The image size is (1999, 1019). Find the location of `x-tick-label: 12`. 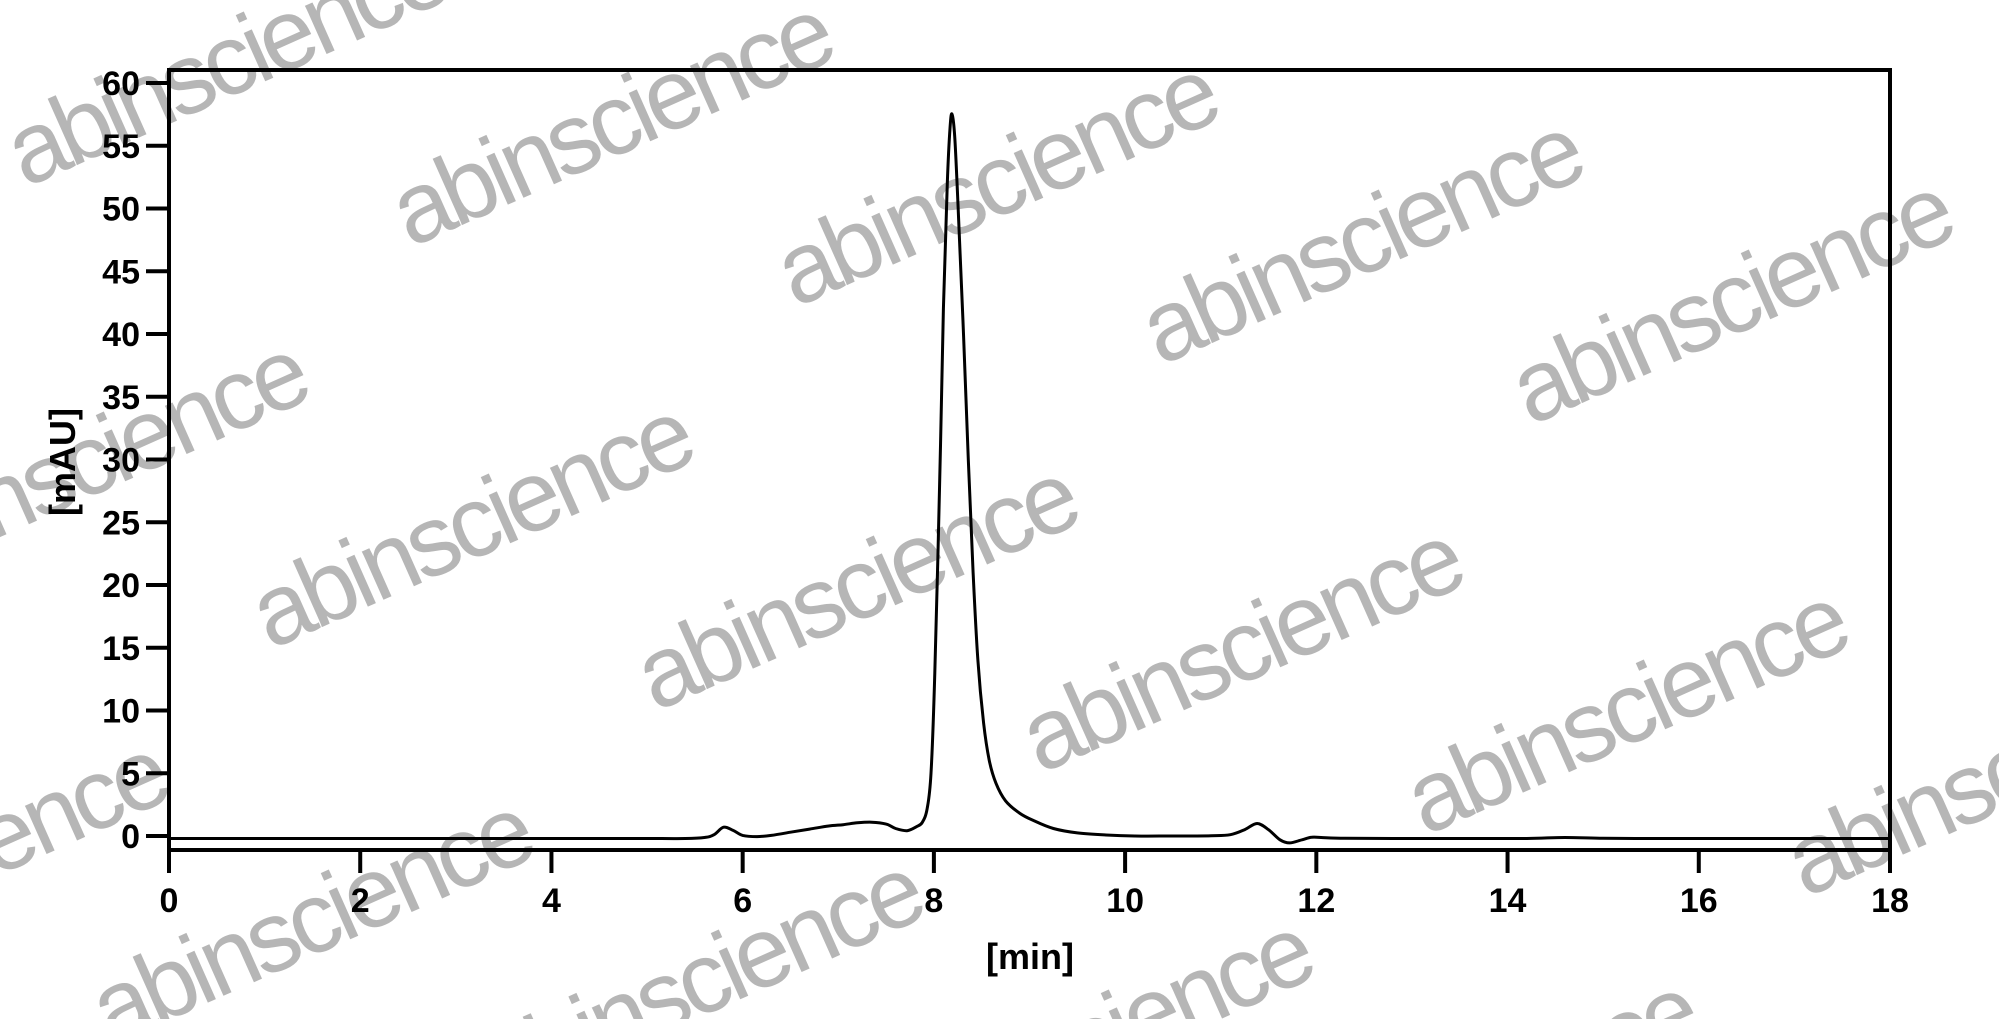

x-tick-label: 12 is located at coordinates (1316, 901).